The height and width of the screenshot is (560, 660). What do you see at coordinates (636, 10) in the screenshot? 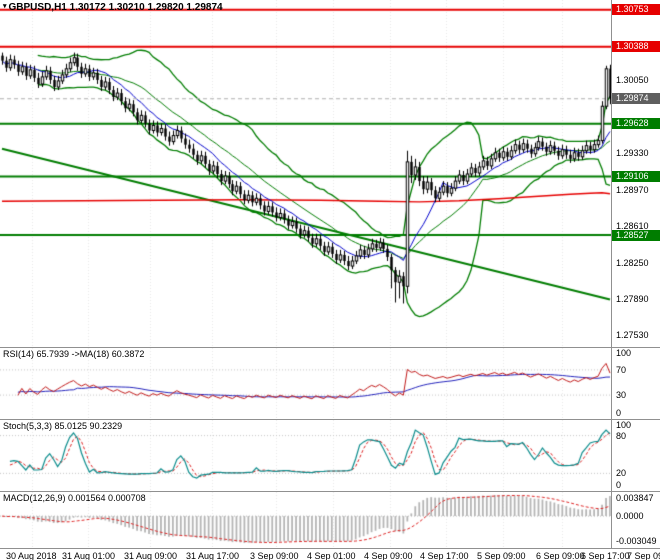
I see `price-level-label-resistance: 1.30753` at bounding box center [636, 10].